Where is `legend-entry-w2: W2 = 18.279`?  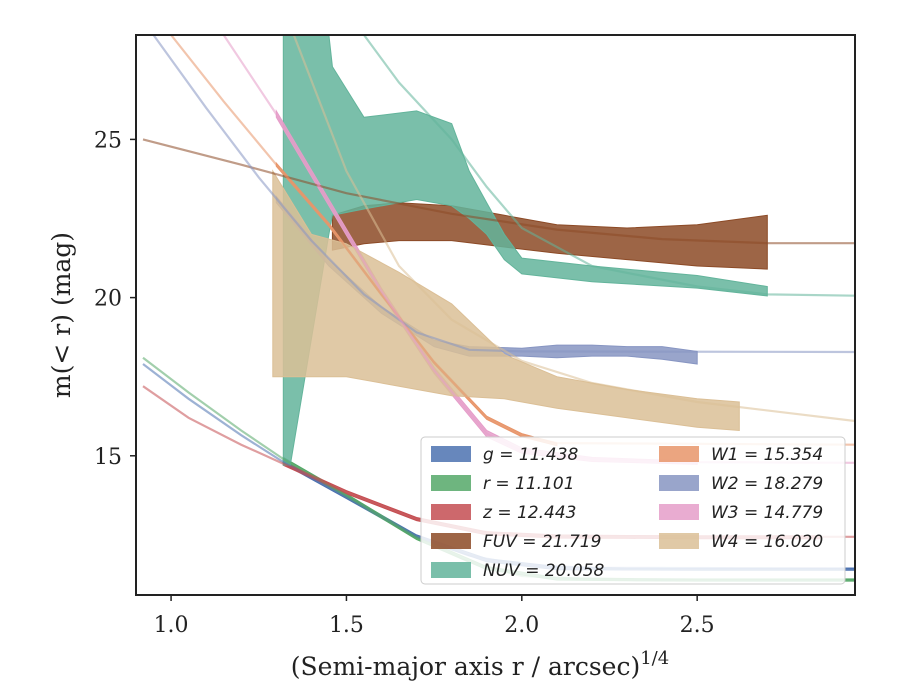 legend-entry-w2: W2 = 18.279 is located at coordinates (767, 484).